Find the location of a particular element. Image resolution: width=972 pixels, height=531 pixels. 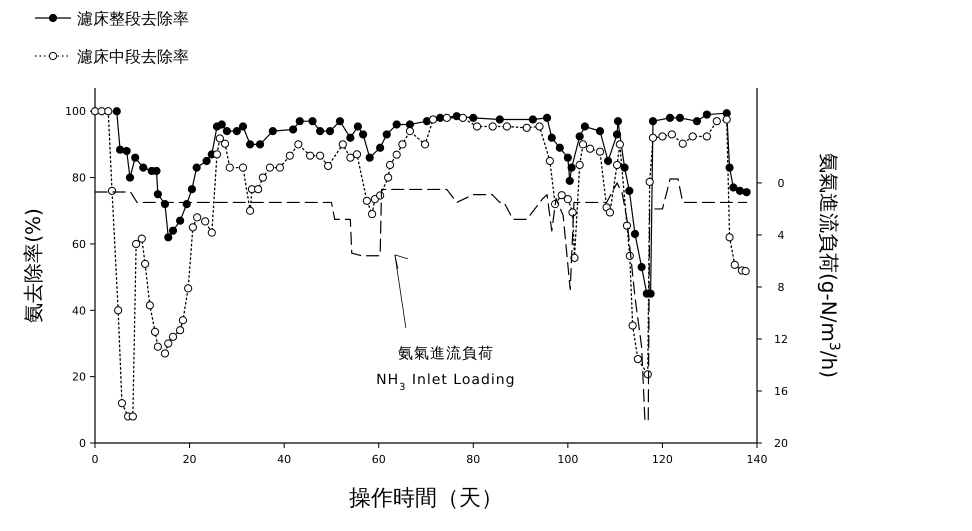

x-tick-label: 60 is located at coordinates (379, 459).